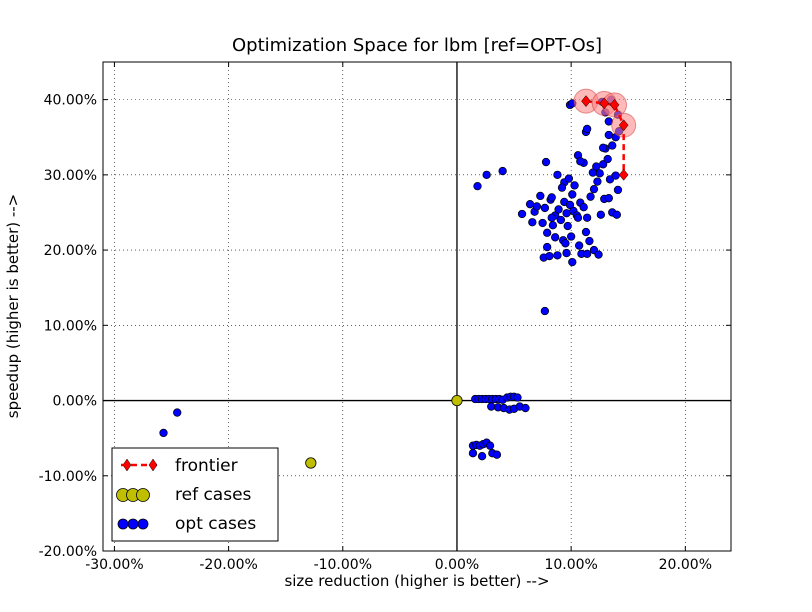 Image resolution: width=812 pixels, height=612 pixels. What do you see at coordinates (114, 565) in the screenshot?
I see `x-tick-label: -30.00%` at bounding box center [114, 565].